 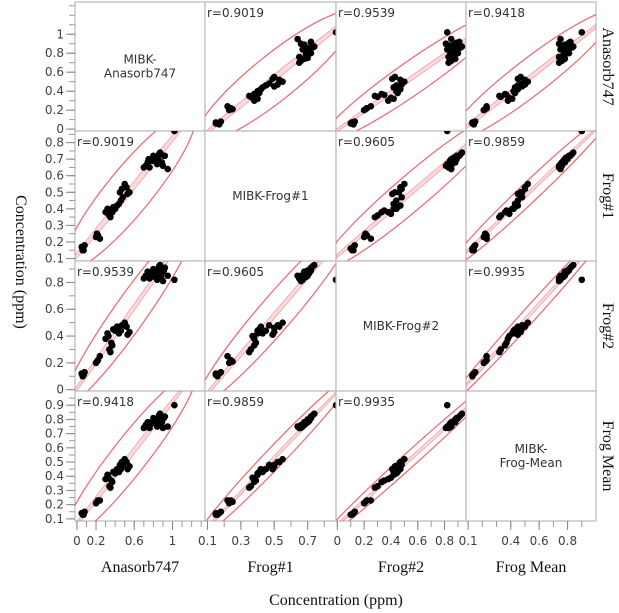 I want to click on x-tick-label: 0.3, so click(x=240, y=541).